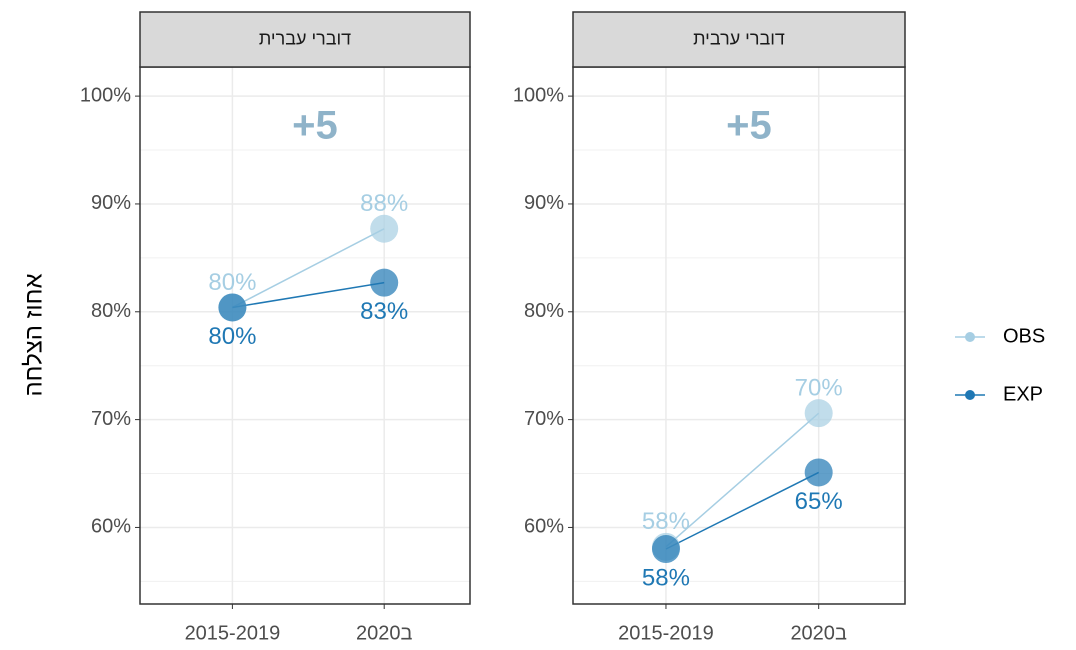 The width and height of the screenshot is (1076, 650). Describe the element at coordinates (384, 203) in the screenshot. I see `data-label: 88%` at that location.